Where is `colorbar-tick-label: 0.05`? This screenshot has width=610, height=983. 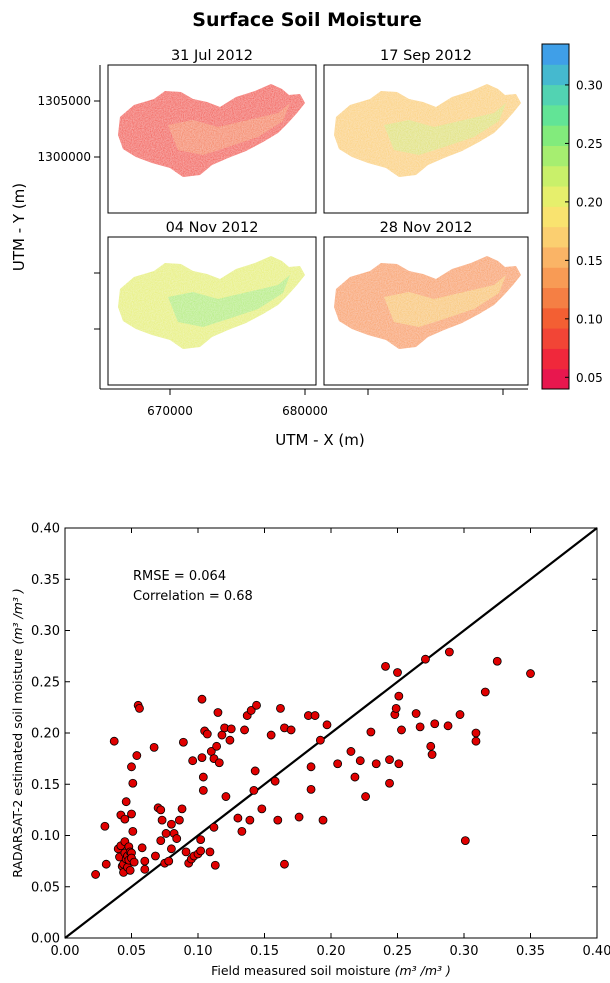
colorbar-tick-label: 0.05 is located at coordinates (589, 378).